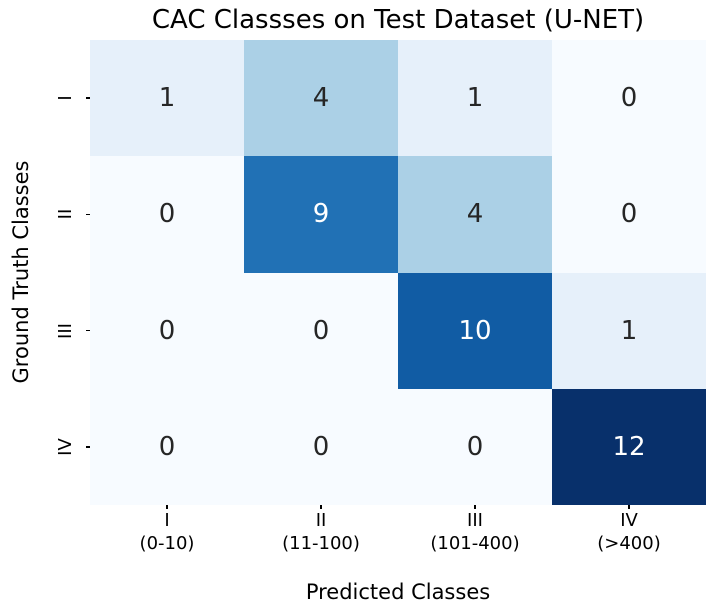  I want to click on heatmap-cell-r1-c4: 0, so click(629, 98).